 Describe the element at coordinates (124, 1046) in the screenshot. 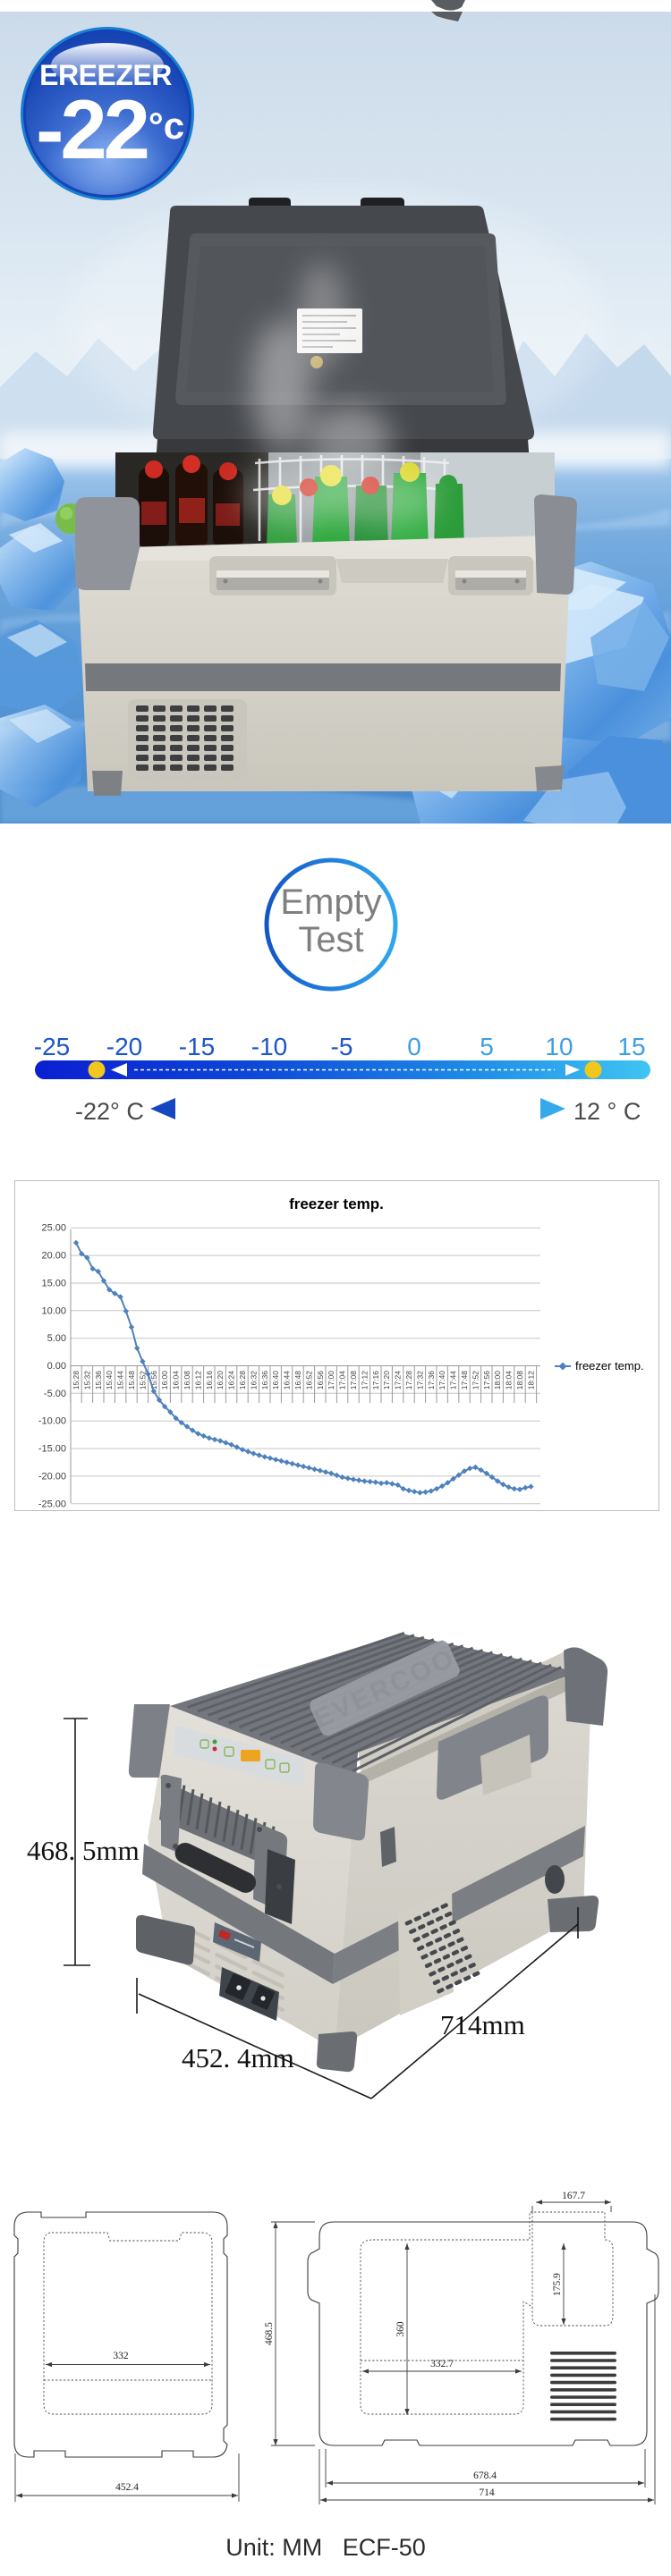

I see `svg-text: -20` at that location.